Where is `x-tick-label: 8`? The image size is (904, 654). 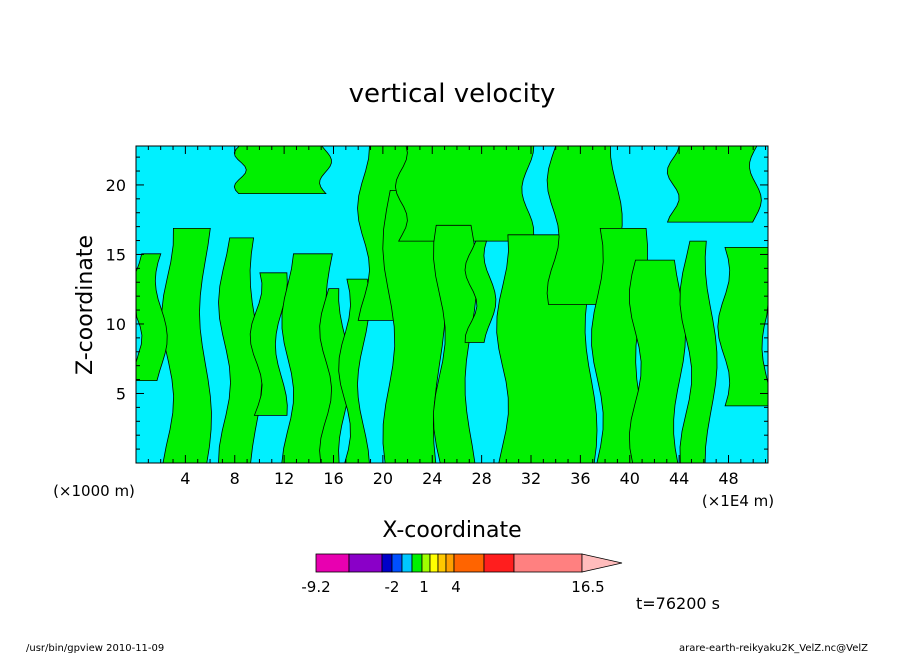 x-tick-label: 8 is located at coordinates (235, 478).